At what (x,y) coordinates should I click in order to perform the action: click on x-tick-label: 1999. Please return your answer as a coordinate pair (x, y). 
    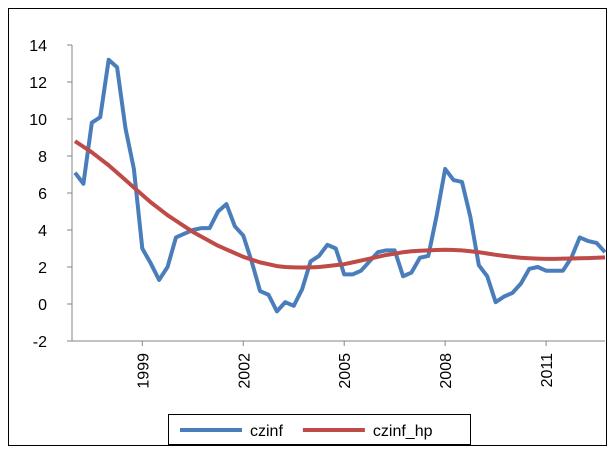
    Looking at the image, I should click on (143, 371).